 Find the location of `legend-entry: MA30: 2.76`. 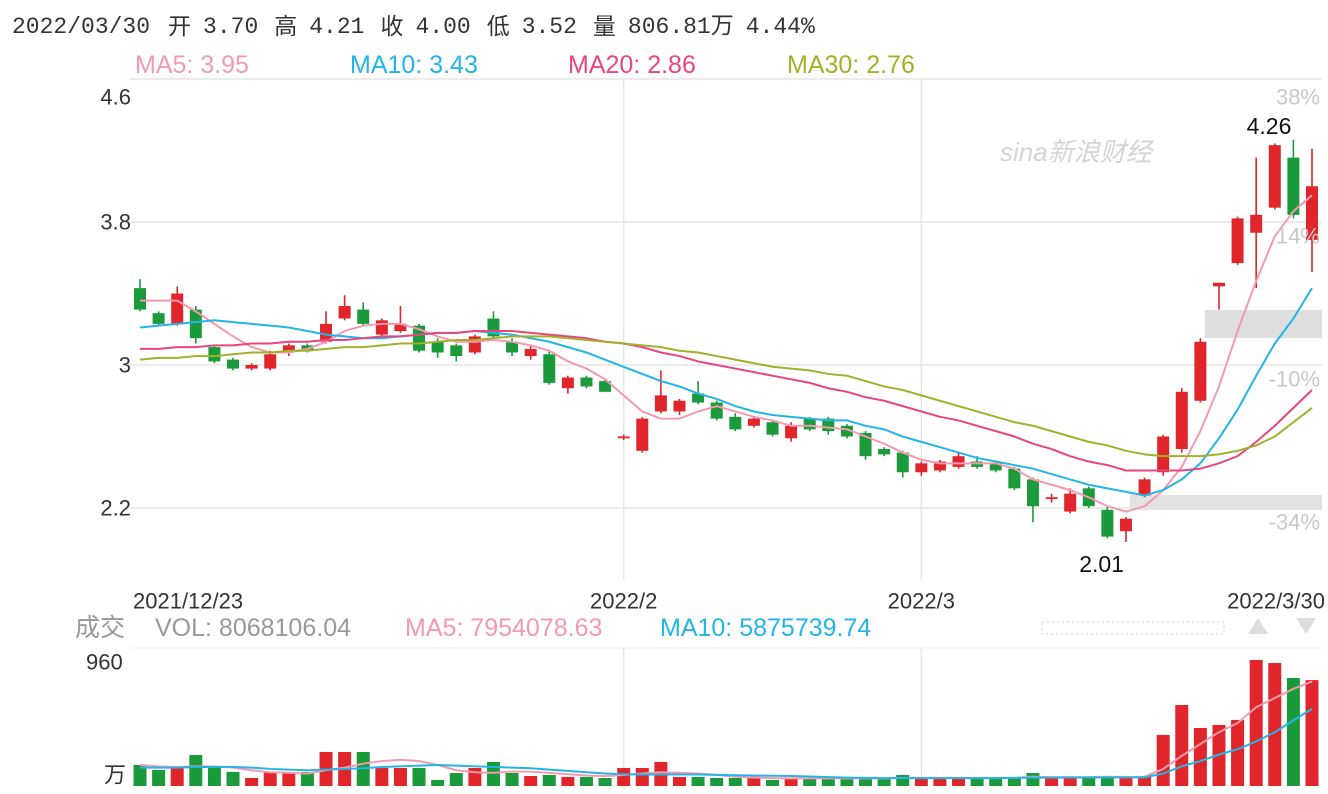

legend-entry: MA30: 2.76 is located at coordinates (851, 65).